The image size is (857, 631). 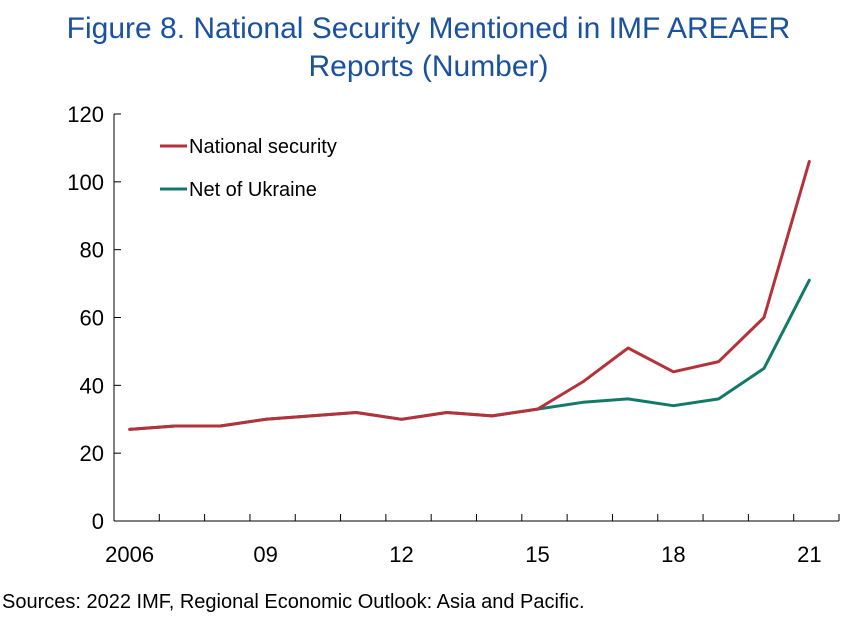 I want to click on y-tick-label: 80, so click(x=92, y=250).